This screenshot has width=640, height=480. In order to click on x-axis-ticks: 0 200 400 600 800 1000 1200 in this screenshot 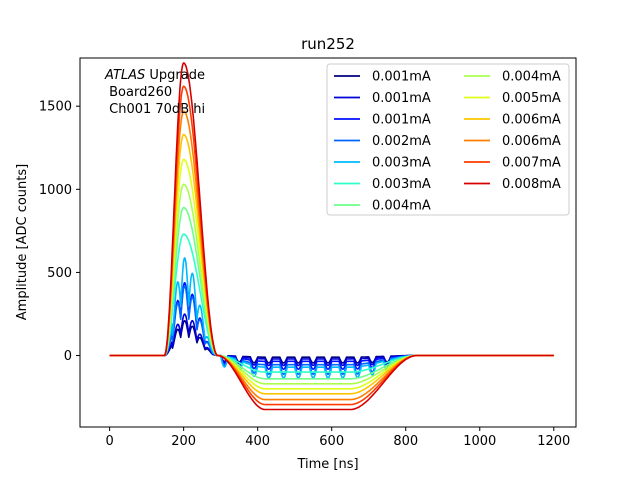, I will do `click(337, 438)`.